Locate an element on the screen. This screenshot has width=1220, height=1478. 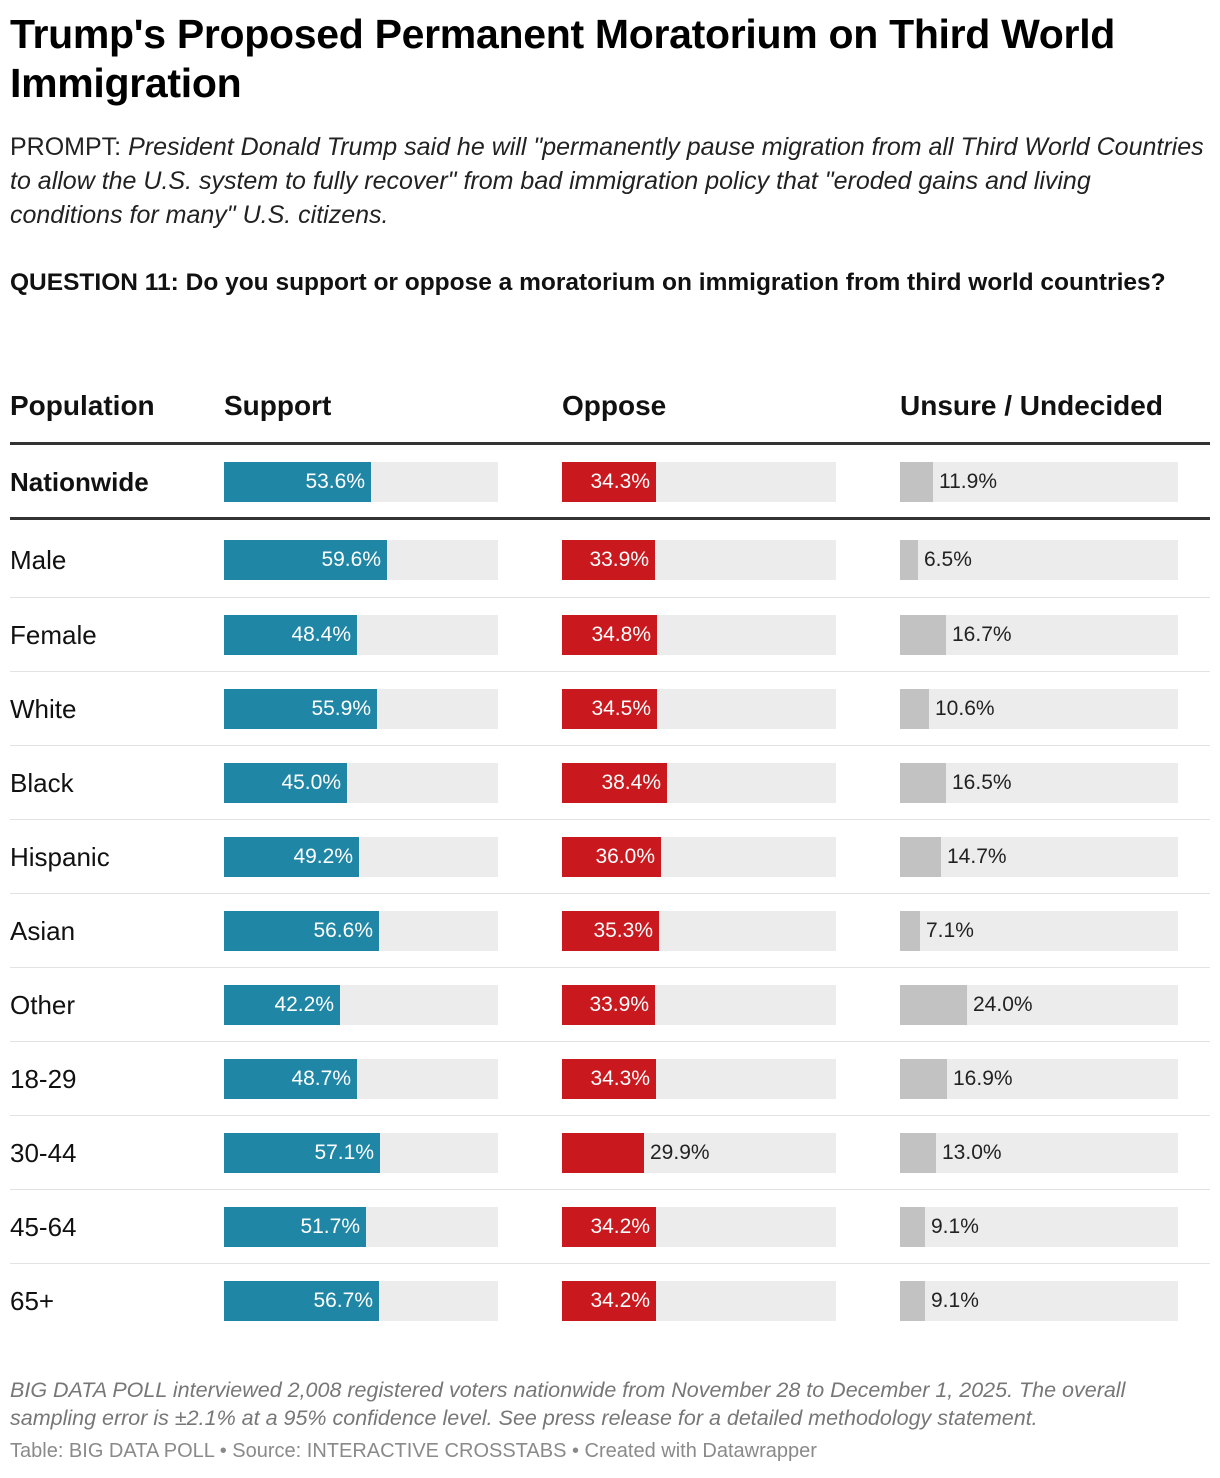
table-row: Black 45.0% 38.4% 16.5% is located at coordinates (610, 782).